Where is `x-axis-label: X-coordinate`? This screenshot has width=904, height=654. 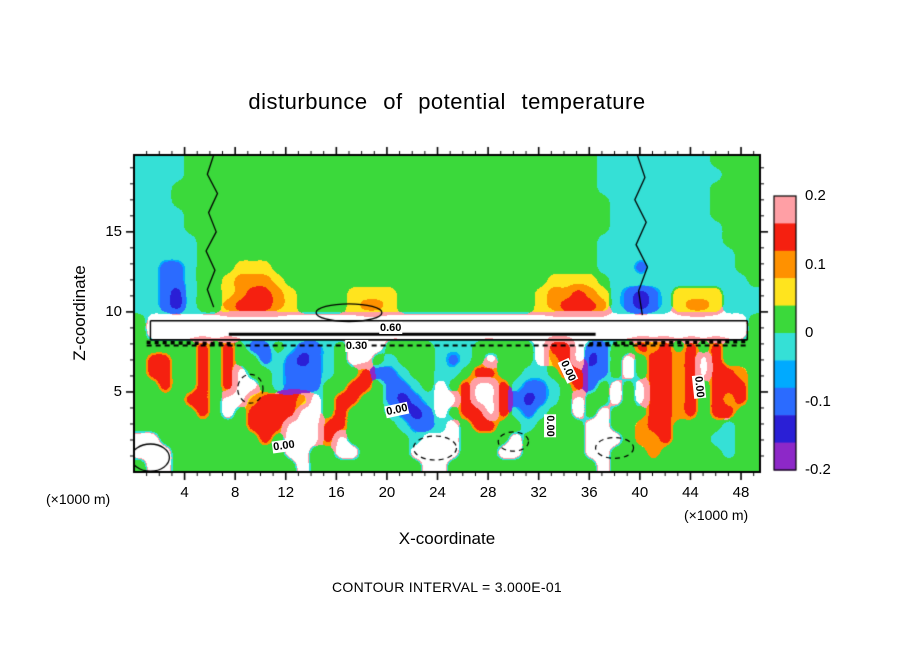 x-axis-label: X-coordinate is located at coordinates (447, 538).